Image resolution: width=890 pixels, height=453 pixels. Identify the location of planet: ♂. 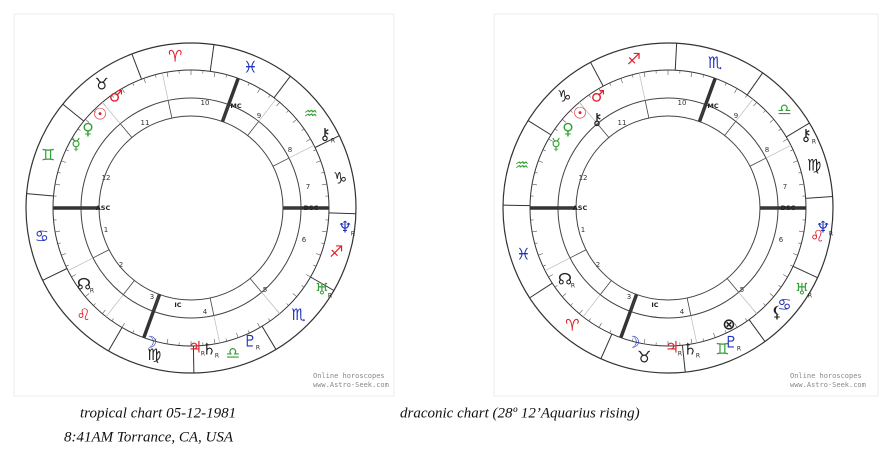
(598, 96).